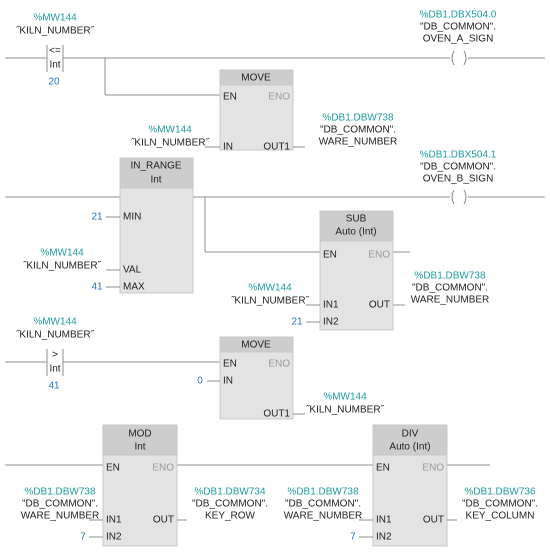  I want to click on address: %DB1.DBX504.0, so click(458, 15).